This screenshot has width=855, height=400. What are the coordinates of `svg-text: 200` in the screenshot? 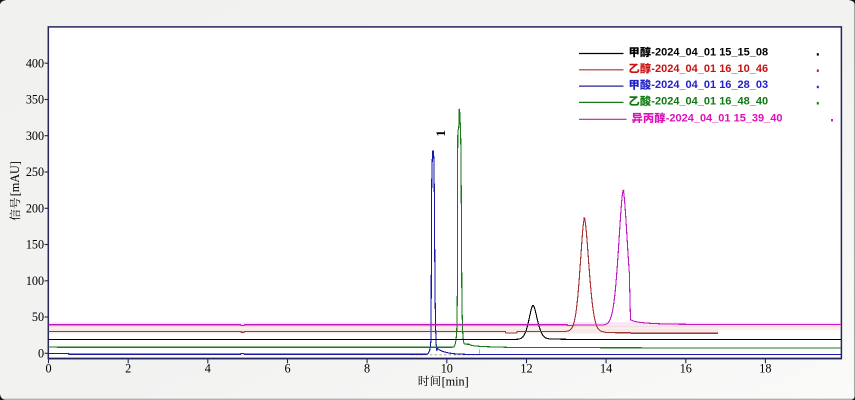 It's located at (35, 209).